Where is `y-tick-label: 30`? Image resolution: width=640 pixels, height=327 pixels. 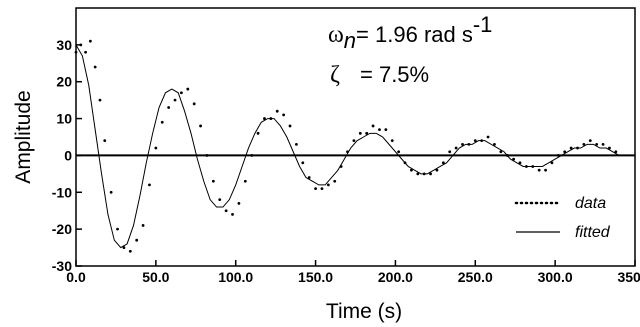
y-tick-label: 30 is located at coordinates (64, 45).